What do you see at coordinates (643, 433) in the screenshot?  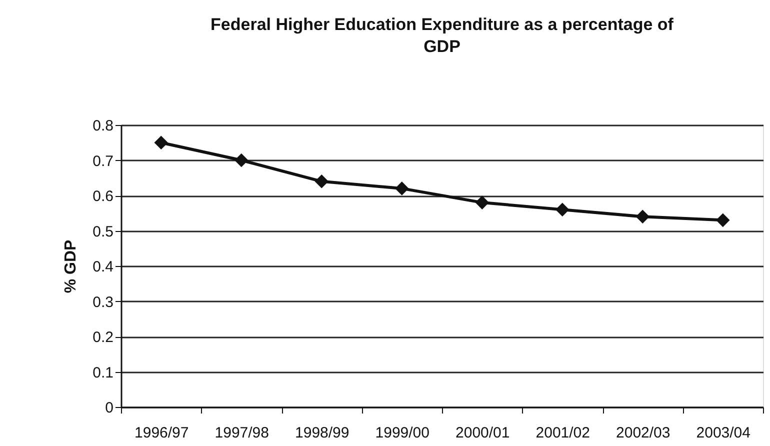 I see `x-tick-label: 2002/03` at bounding box center [643, 433].